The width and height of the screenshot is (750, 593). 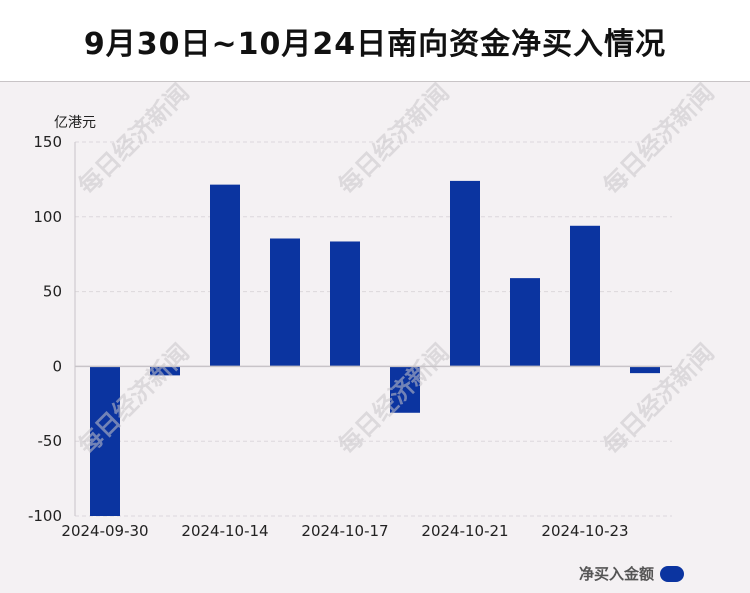 What do you see at coordinates (375, 44) in the screenshot?
I see `chart-title: 9月30日~10月24日南向资金净买入情况` at bounding box center [375, 44].